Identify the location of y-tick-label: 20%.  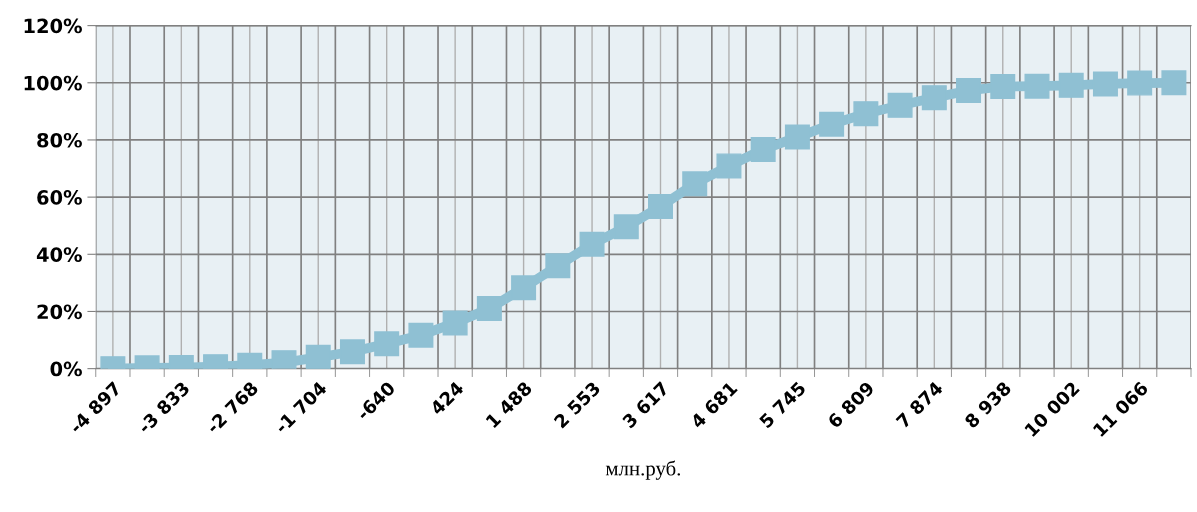
(59, 312).